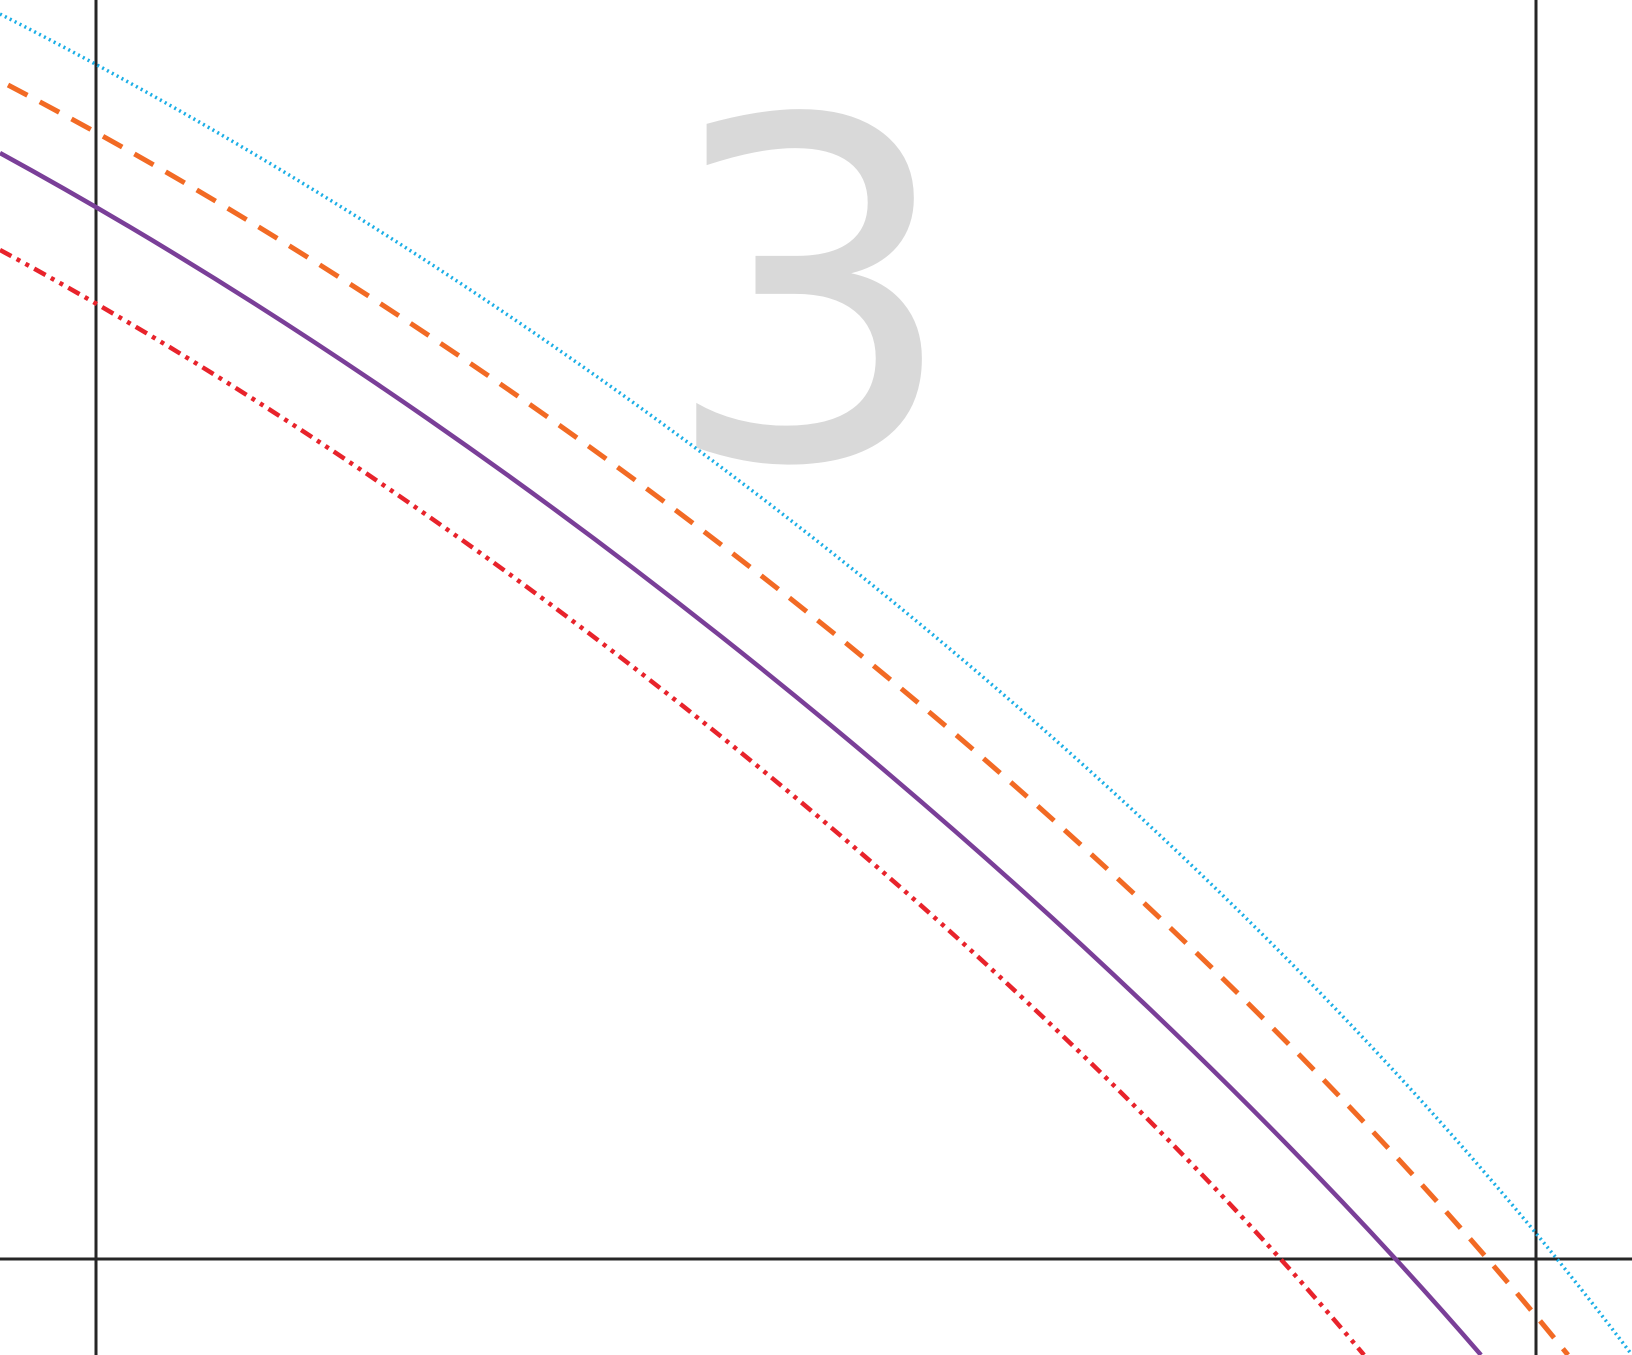  What do you see at coordinates (809, 295) in the screenshot?
I see `big-number-label: 3` at bounding box center [809, 295].